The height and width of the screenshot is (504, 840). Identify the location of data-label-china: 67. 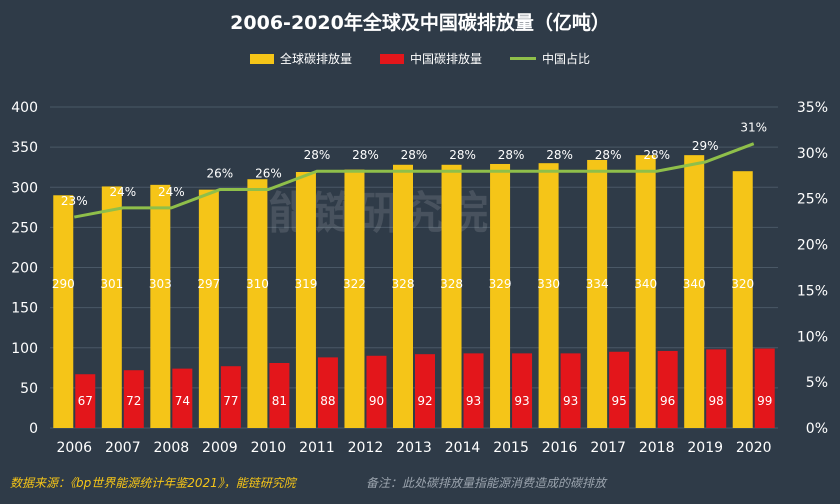
(85, 401).